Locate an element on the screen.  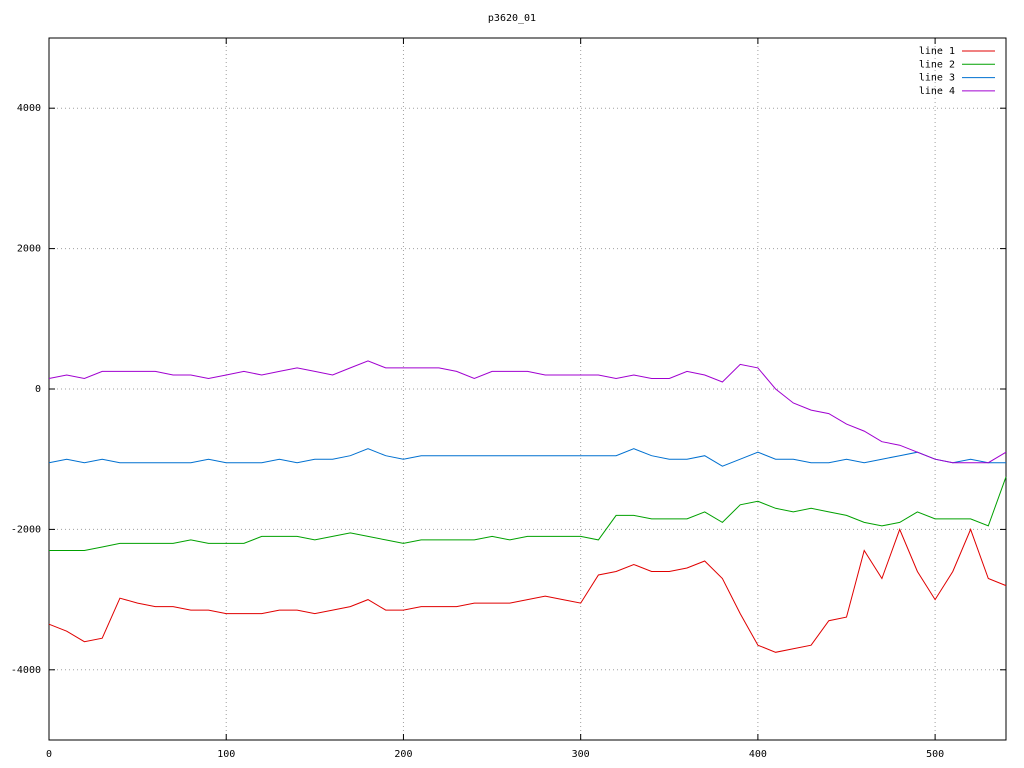
x-tick-label: 100 is located at coordinates (226, 754).